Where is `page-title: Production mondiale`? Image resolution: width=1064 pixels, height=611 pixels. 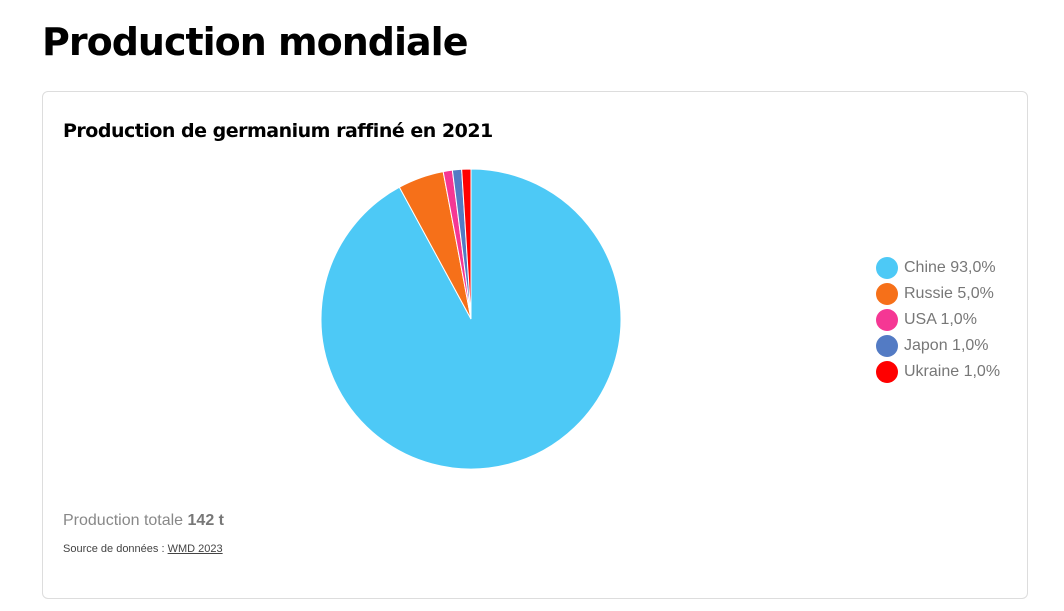 page-title: Production mondiale is located at coordinates (255, 42).